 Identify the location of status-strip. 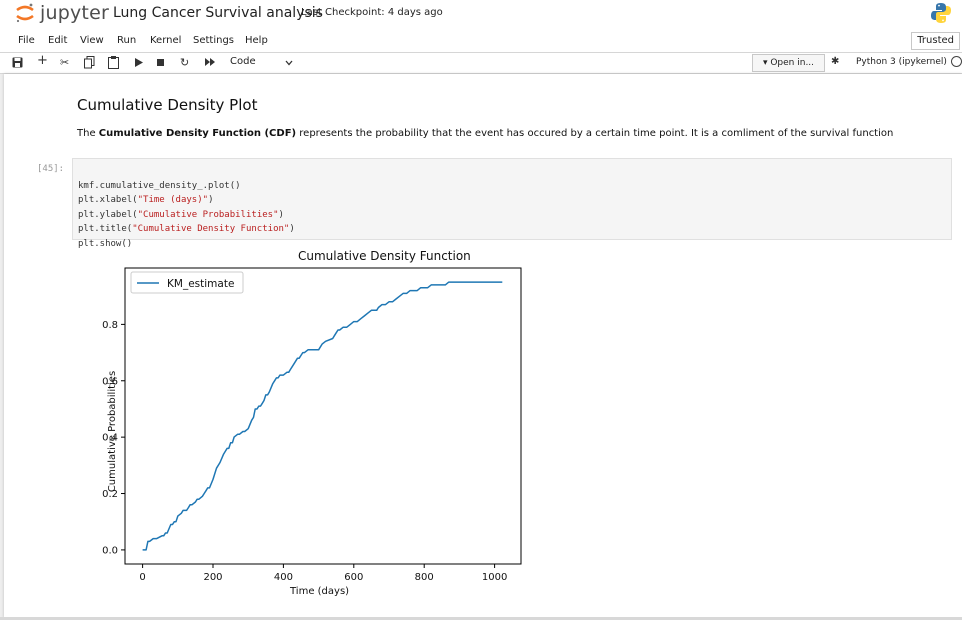
(481, 618).